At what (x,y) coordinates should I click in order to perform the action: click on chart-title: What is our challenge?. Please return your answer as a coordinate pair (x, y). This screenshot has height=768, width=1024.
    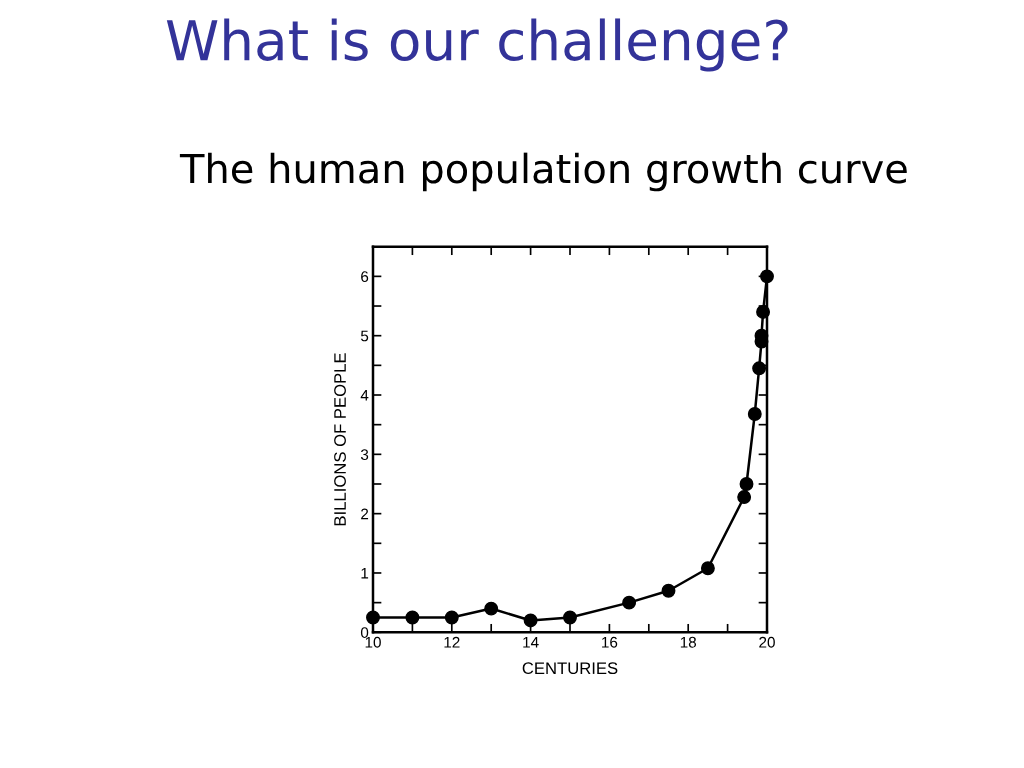
    Looking at the image, I should click on (477, 45).